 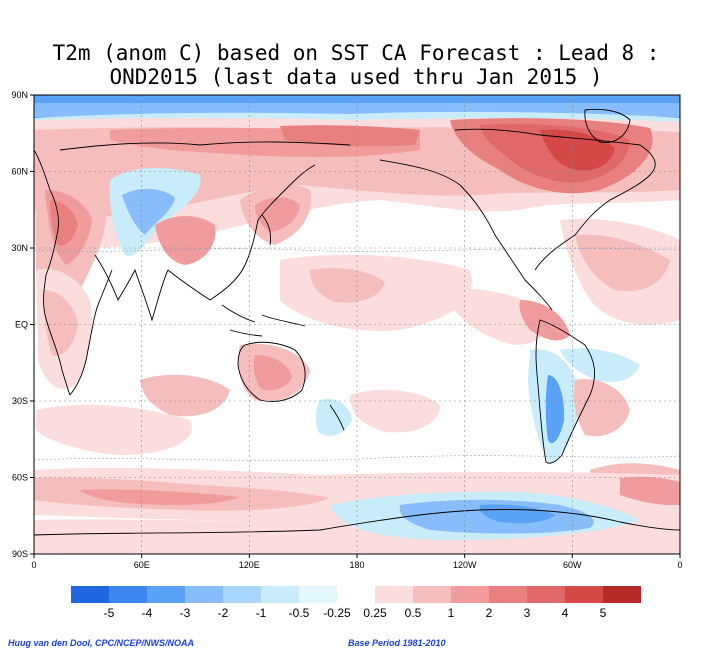 I want to click on credit-text: Huug van den Dool, CPC/NCEP/NWS/NOAA, so click(x=101, y=643).